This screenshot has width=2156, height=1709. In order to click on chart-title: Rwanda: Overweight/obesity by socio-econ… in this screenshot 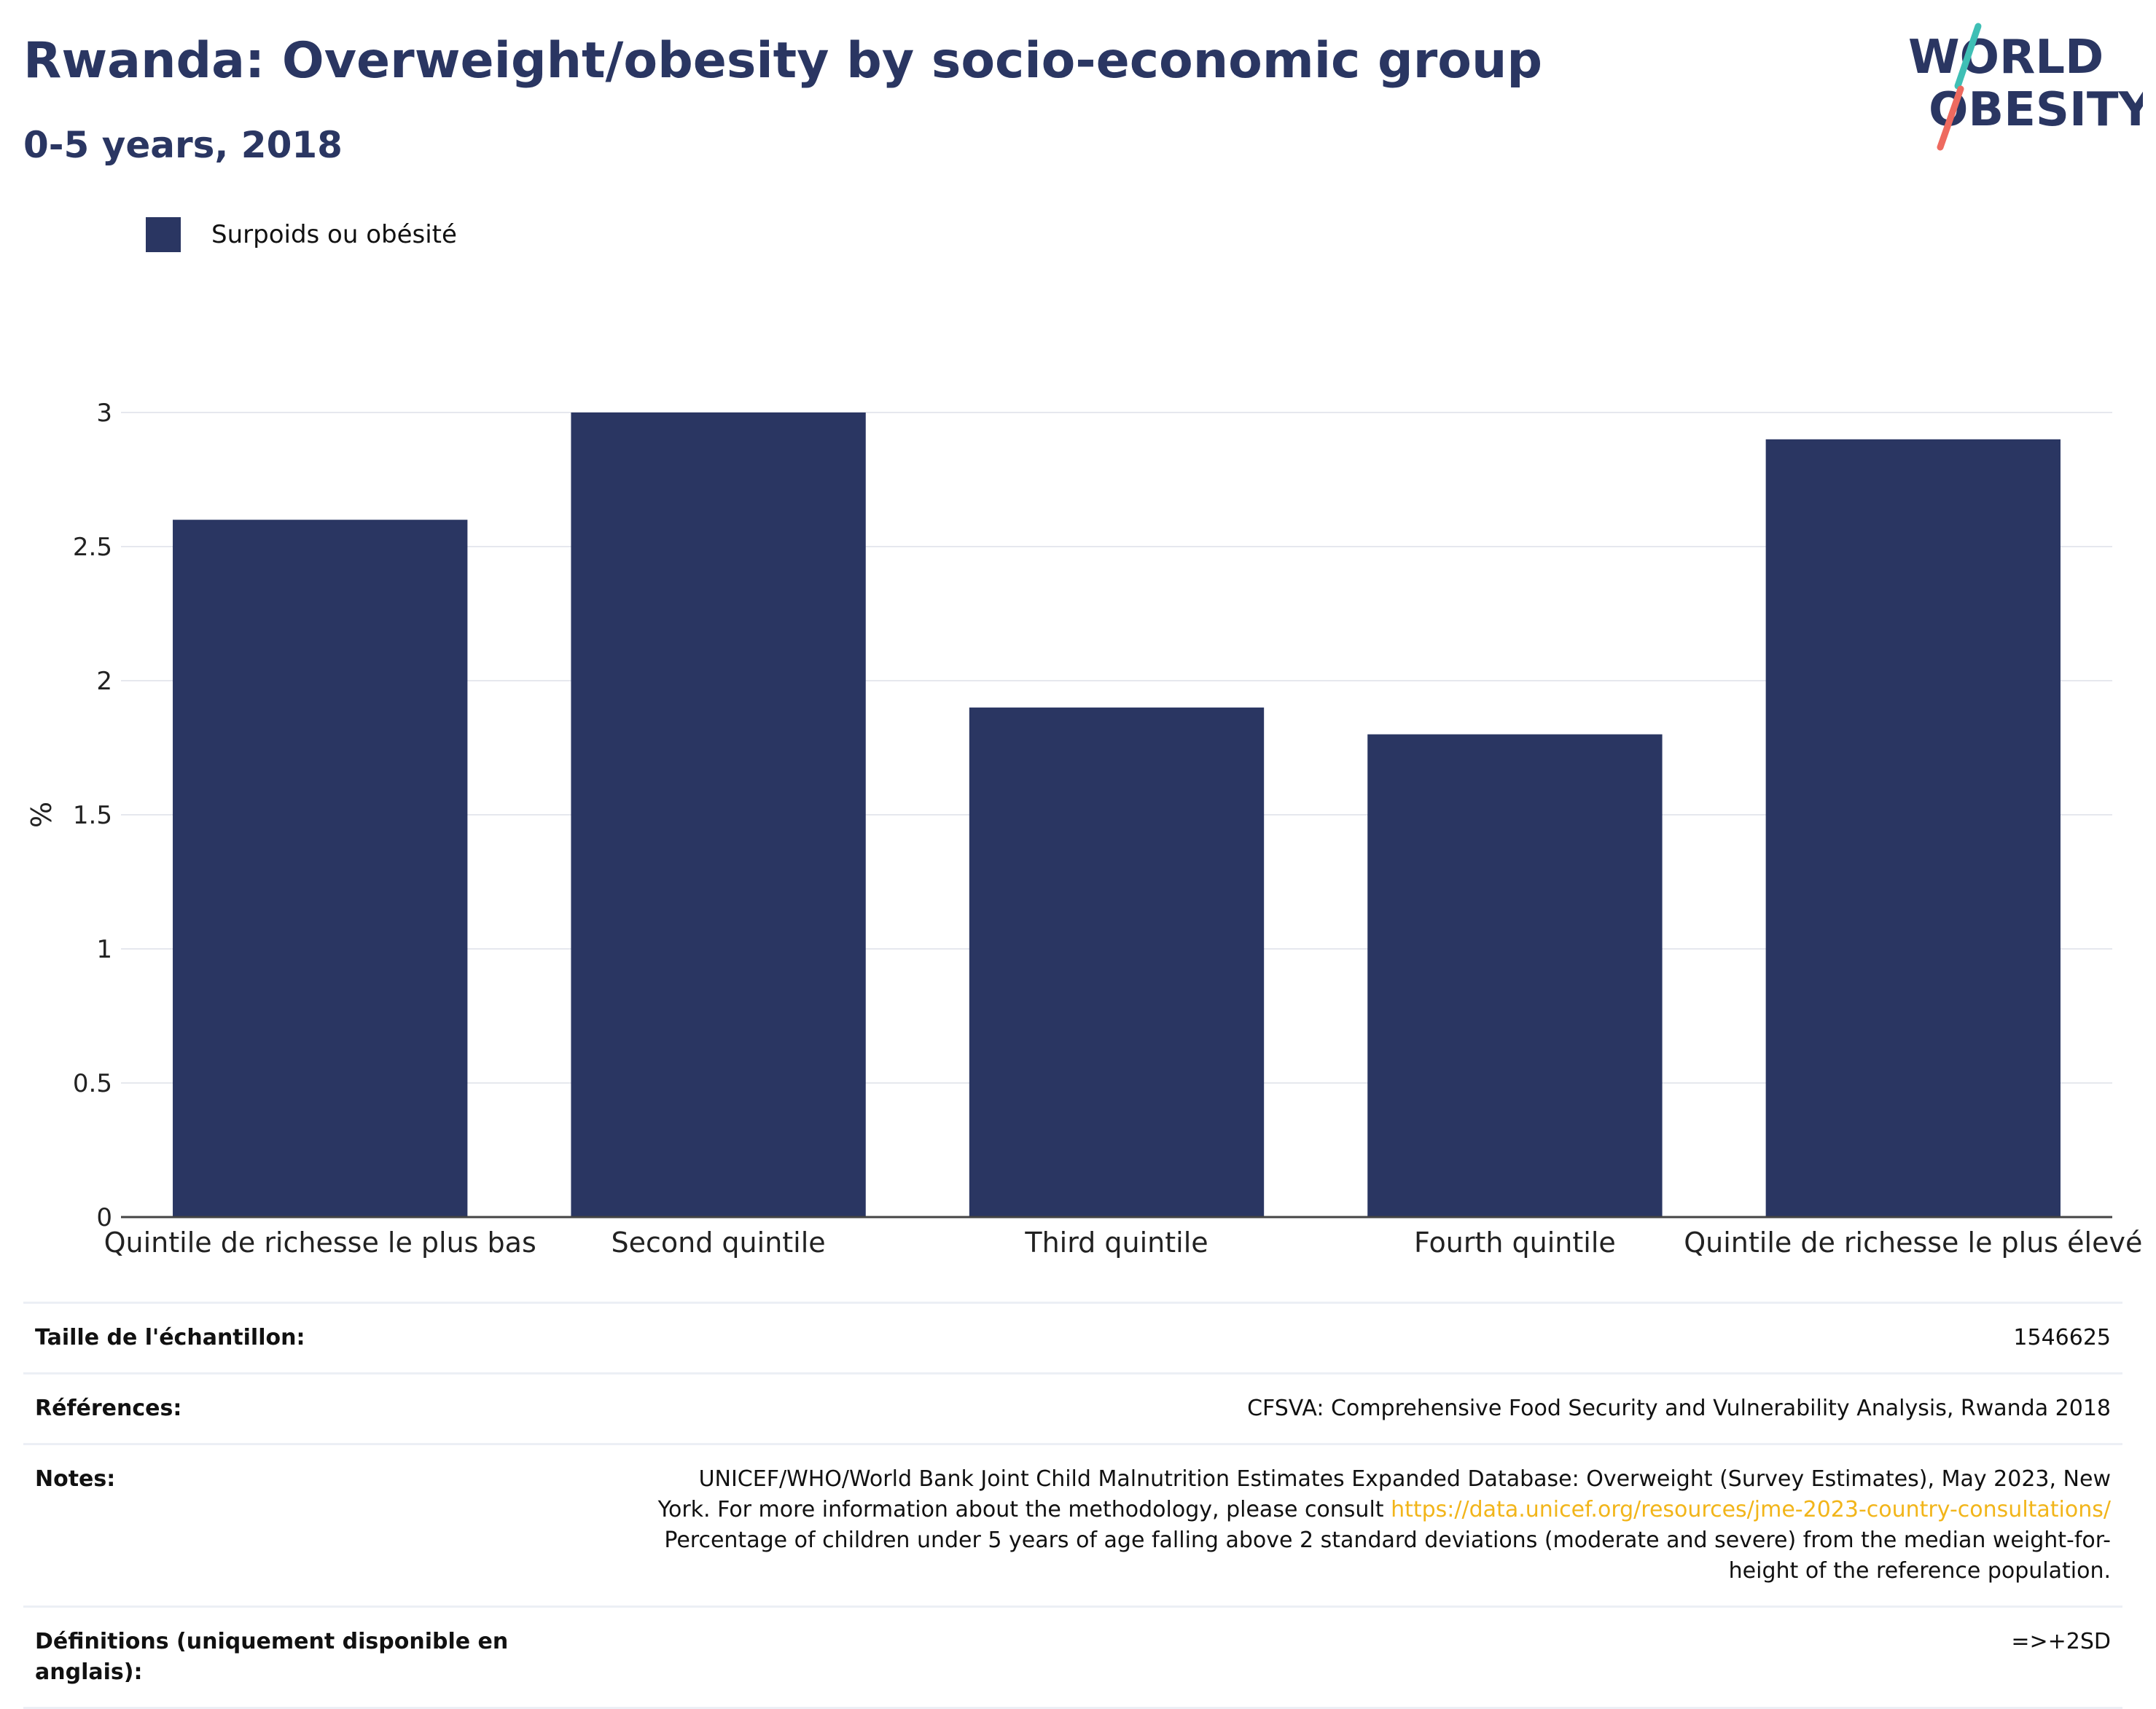, I will do `click(783, 61)`.